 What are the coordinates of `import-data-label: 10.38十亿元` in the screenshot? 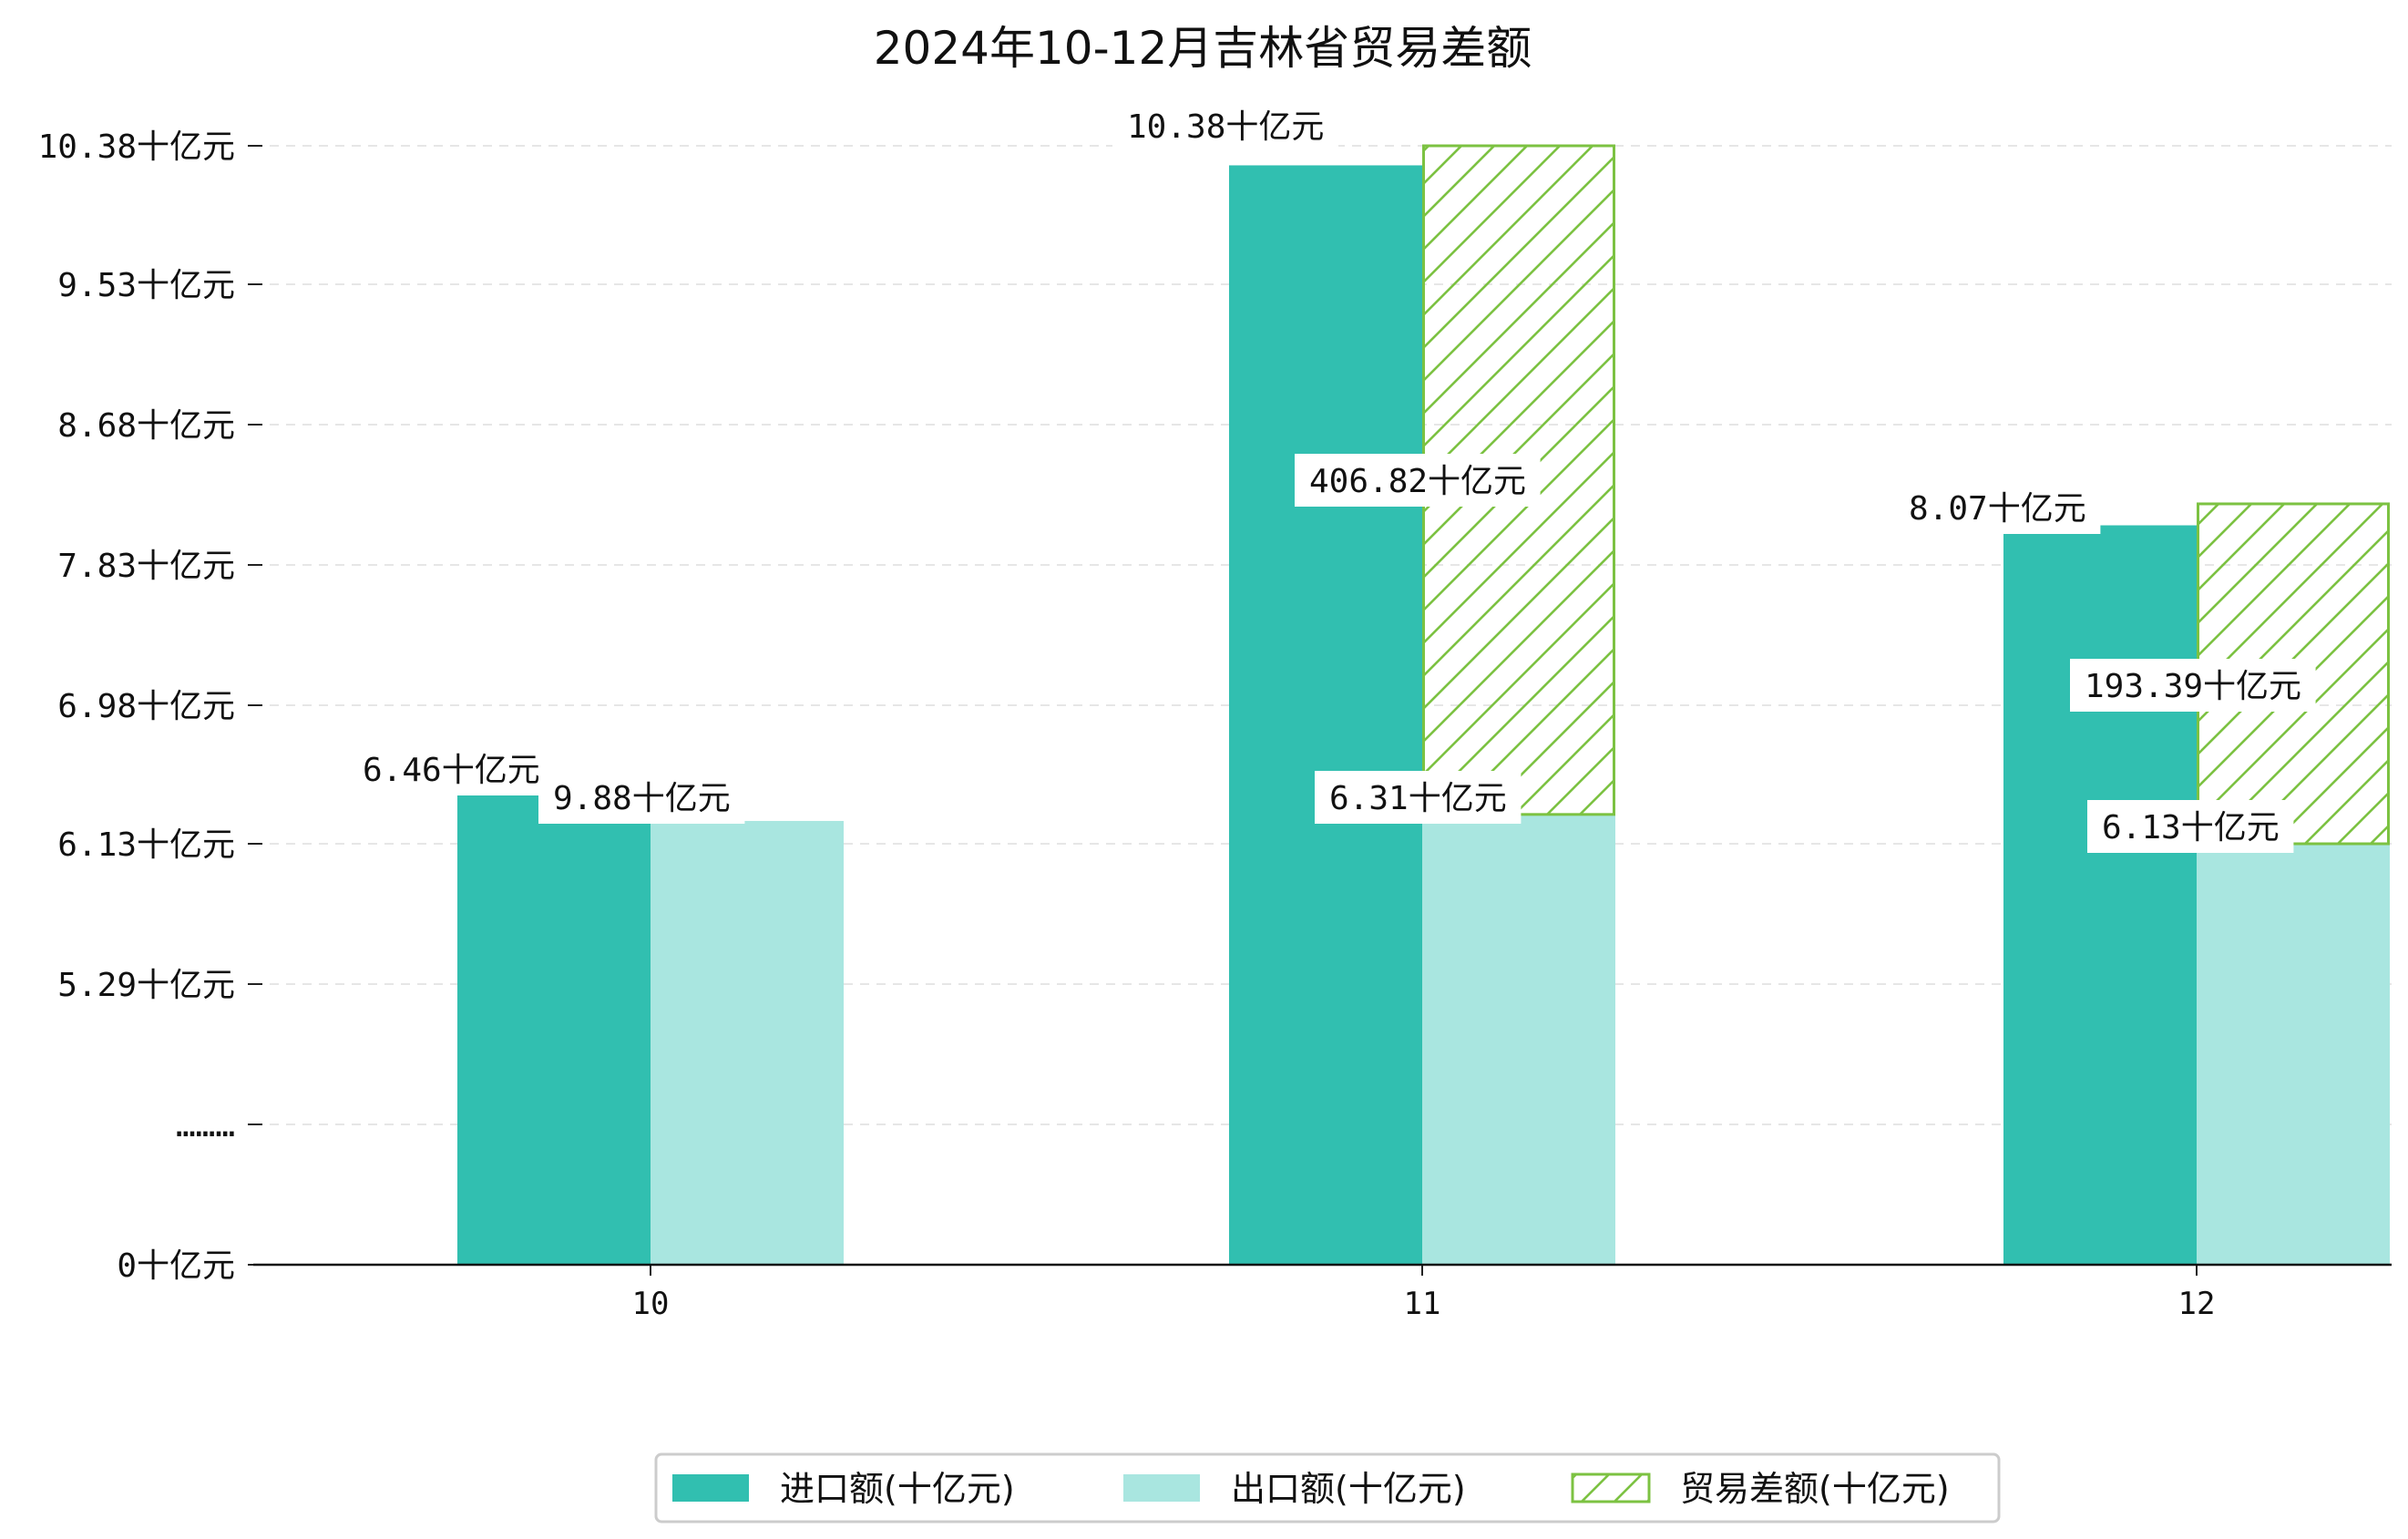 It's located at (1225, 125).